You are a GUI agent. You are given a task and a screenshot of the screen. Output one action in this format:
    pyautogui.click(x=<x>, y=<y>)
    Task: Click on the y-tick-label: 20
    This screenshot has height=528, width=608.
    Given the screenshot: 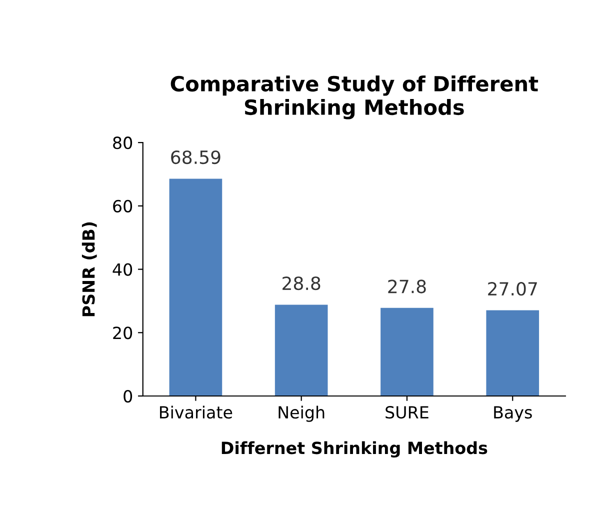 What is the action you would take?
    pyautogui.click(x=122, y=333)
    